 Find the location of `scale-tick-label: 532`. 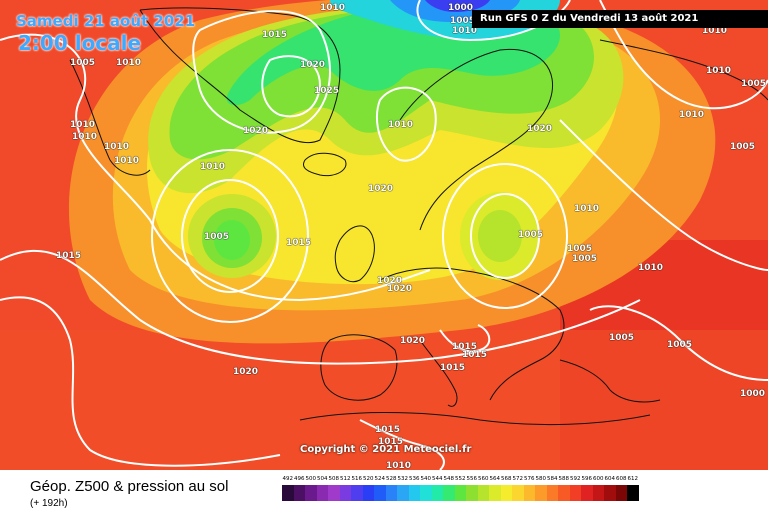

scale-tick-label: 532 is located at coordinates (403, 479).